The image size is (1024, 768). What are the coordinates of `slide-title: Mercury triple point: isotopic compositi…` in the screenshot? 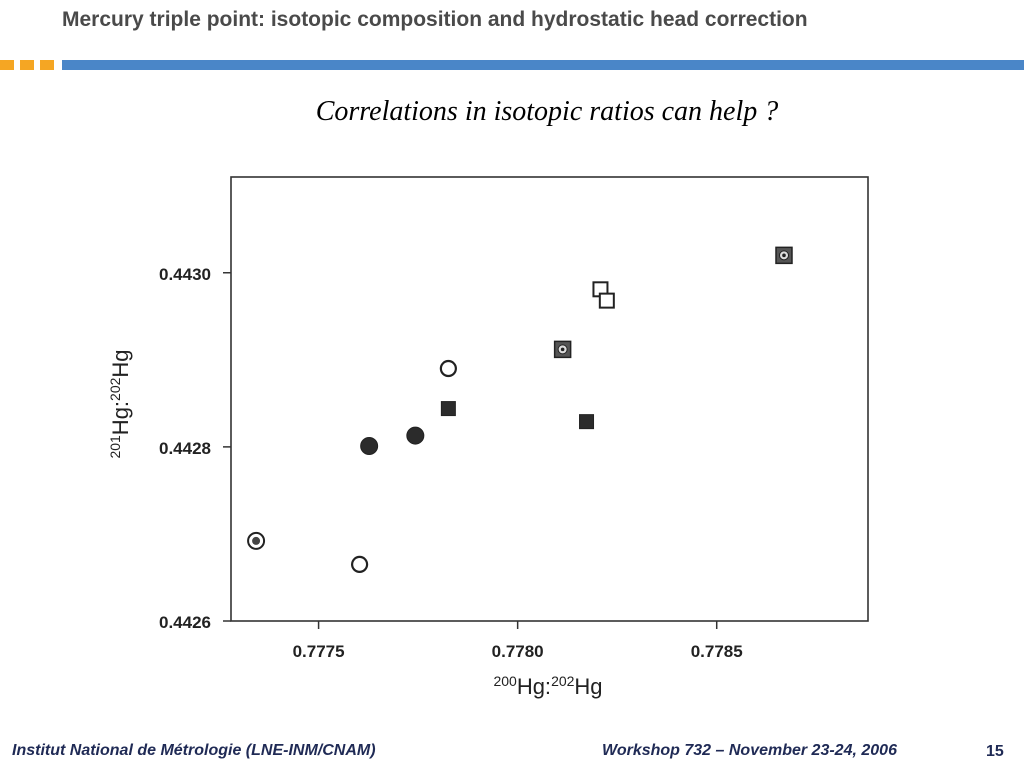 It's located at (435, 19).